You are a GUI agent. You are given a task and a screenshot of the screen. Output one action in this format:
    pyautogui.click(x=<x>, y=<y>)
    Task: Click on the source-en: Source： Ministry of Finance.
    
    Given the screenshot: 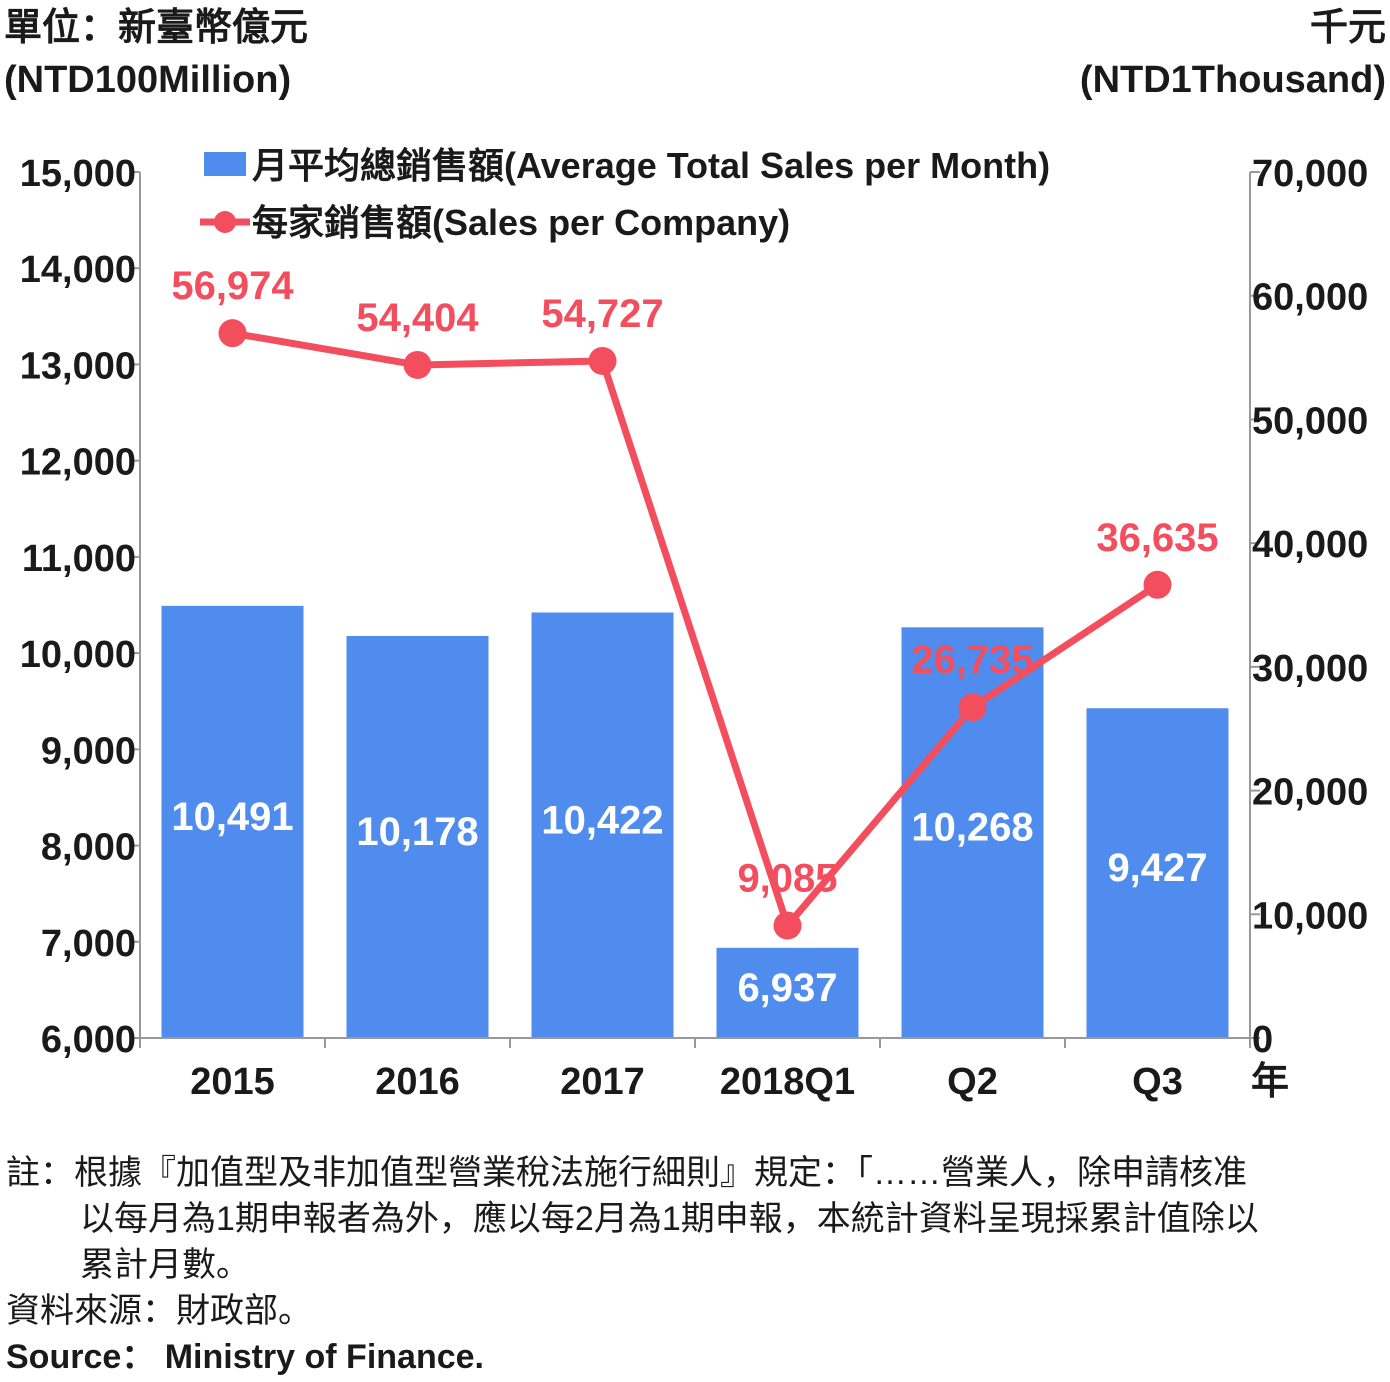 What is the action you would take?
    pyautogui.click(x=245, y=1357)
    